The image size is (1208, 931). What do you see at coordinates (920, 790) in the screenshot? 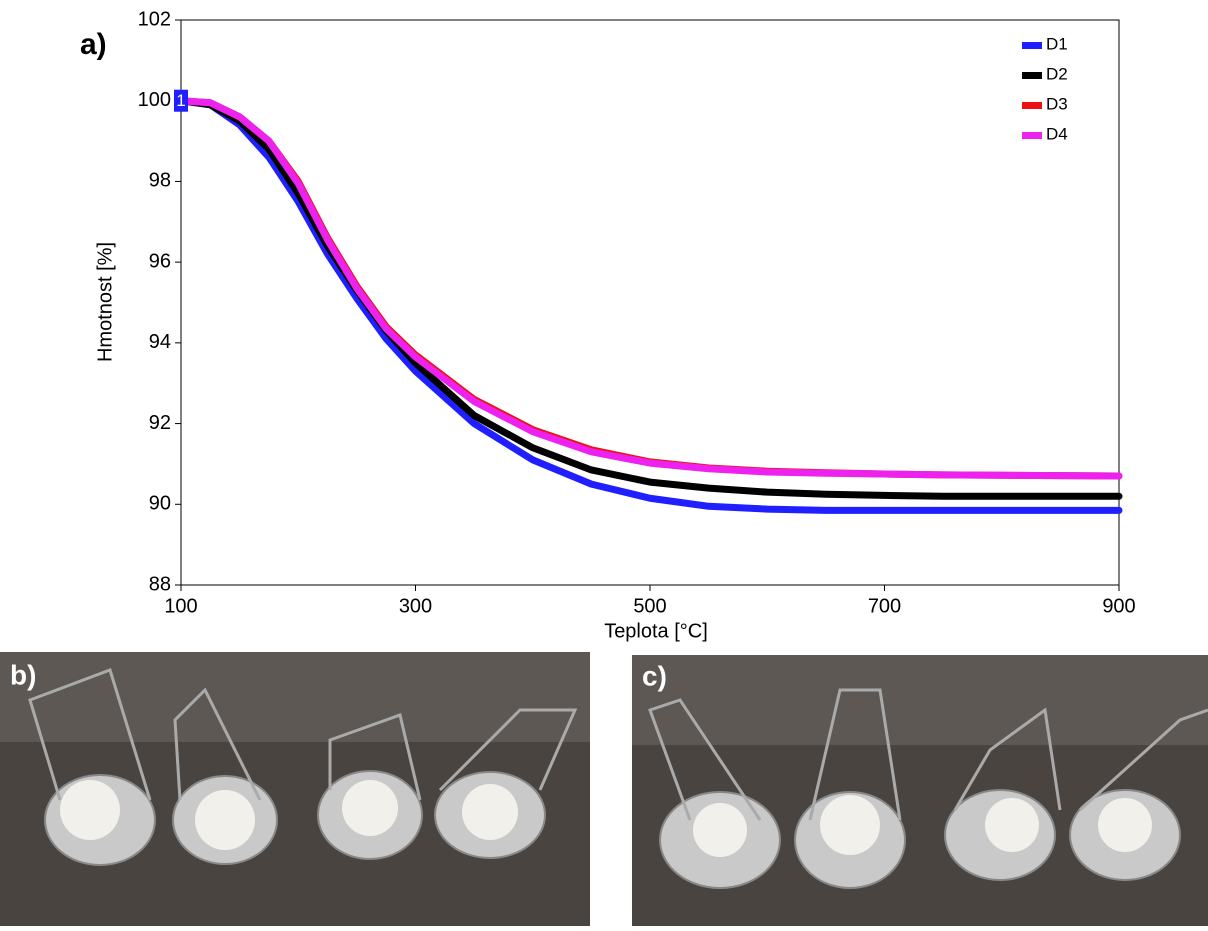
I see `photo-c: c)` at bounding box center [920, 790].